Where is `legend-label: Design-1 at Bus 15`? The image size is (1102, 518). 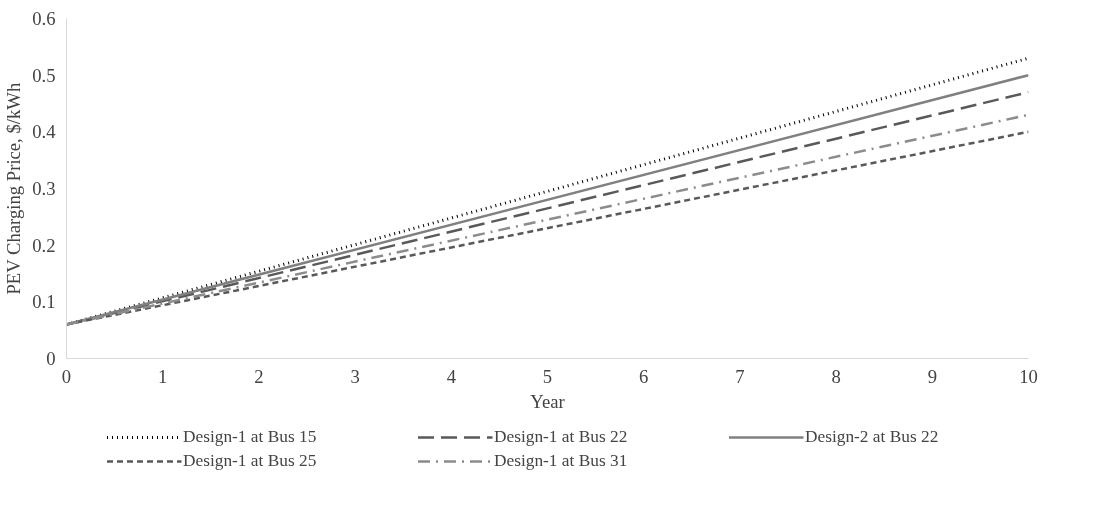
legend-label: Design-1 at Bus 15 is located at coordinates (250, 437).